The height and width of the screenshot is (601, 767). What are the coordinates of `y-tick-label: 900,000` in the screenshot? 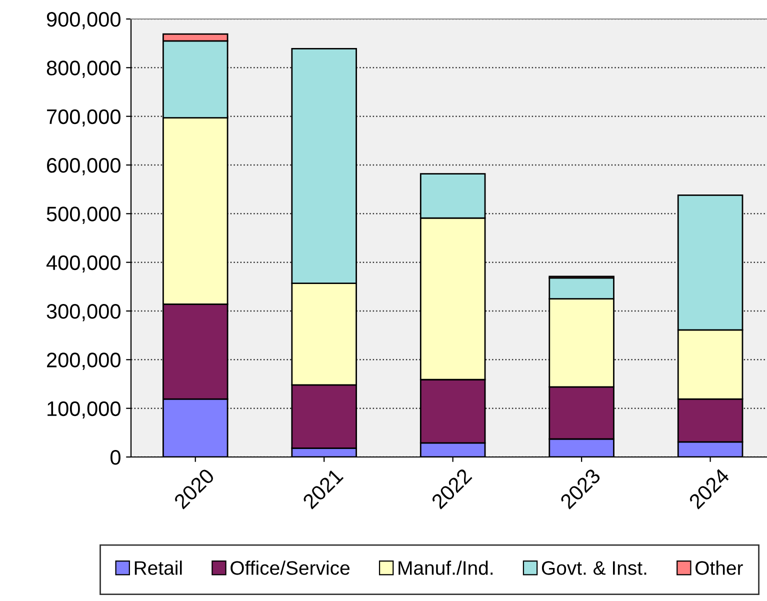 It's located at (83, 21).